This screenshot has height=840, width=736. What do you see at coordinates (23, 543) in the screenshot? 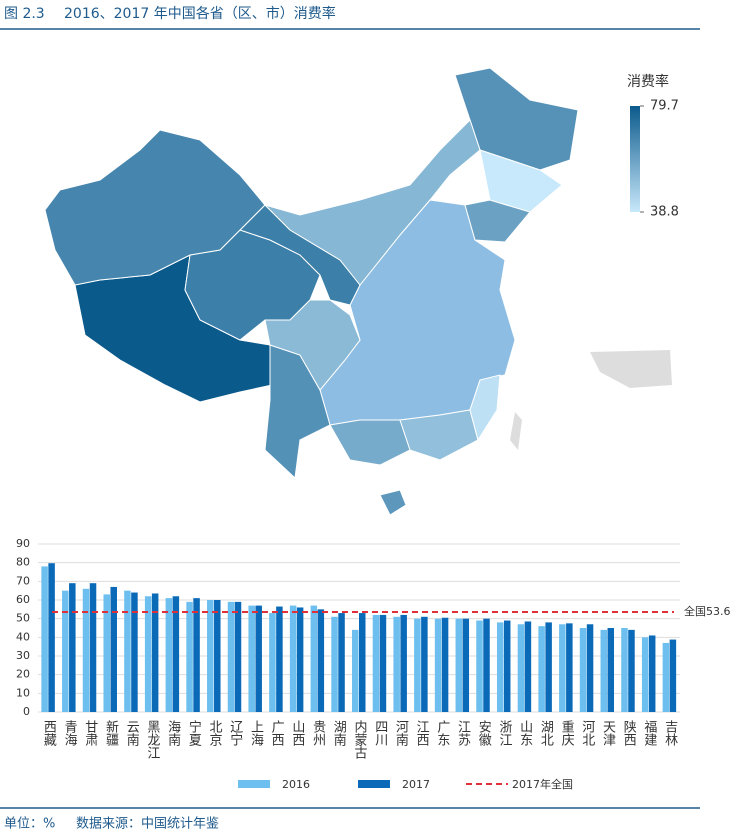
I see `y-tick-label: 90` at bounding box center [23, 543].